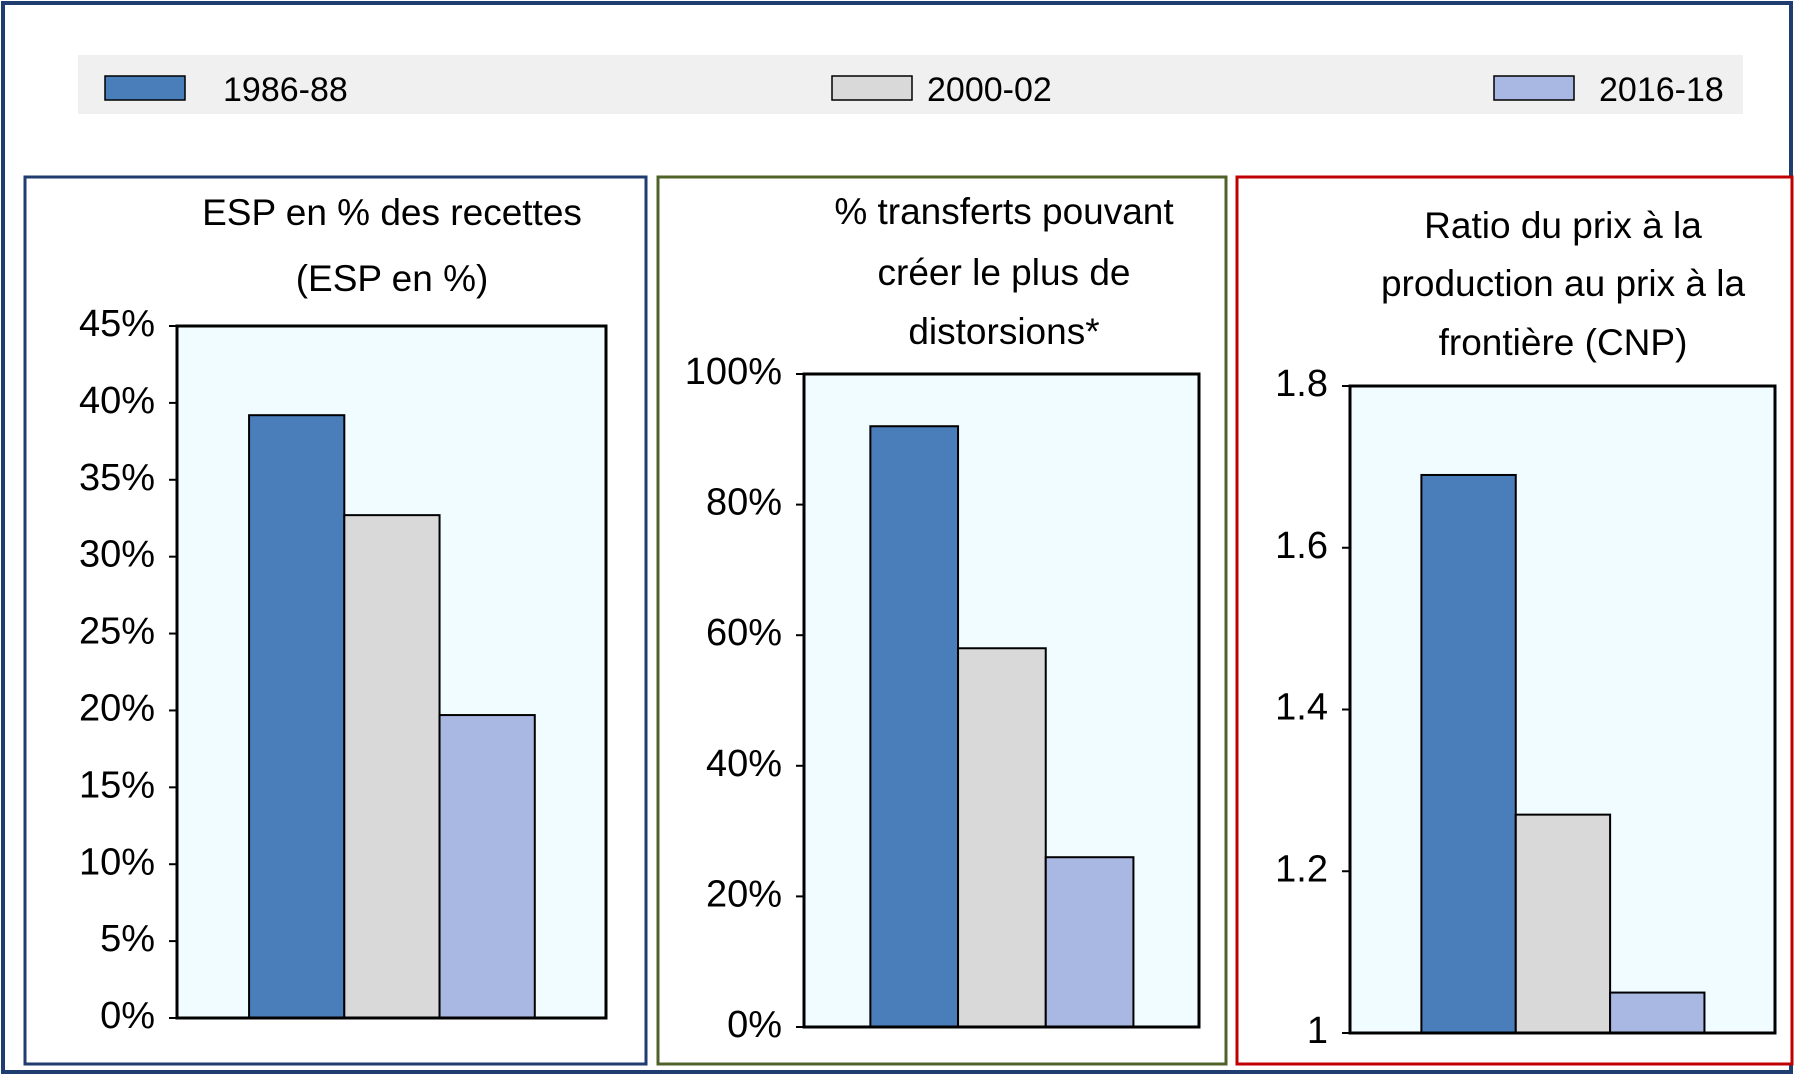 This screenshot has width=1794, height=1075. Describe the element at coordinates (117, 632) in the screenshot. I see `y-tick-label: 25%` at that location.